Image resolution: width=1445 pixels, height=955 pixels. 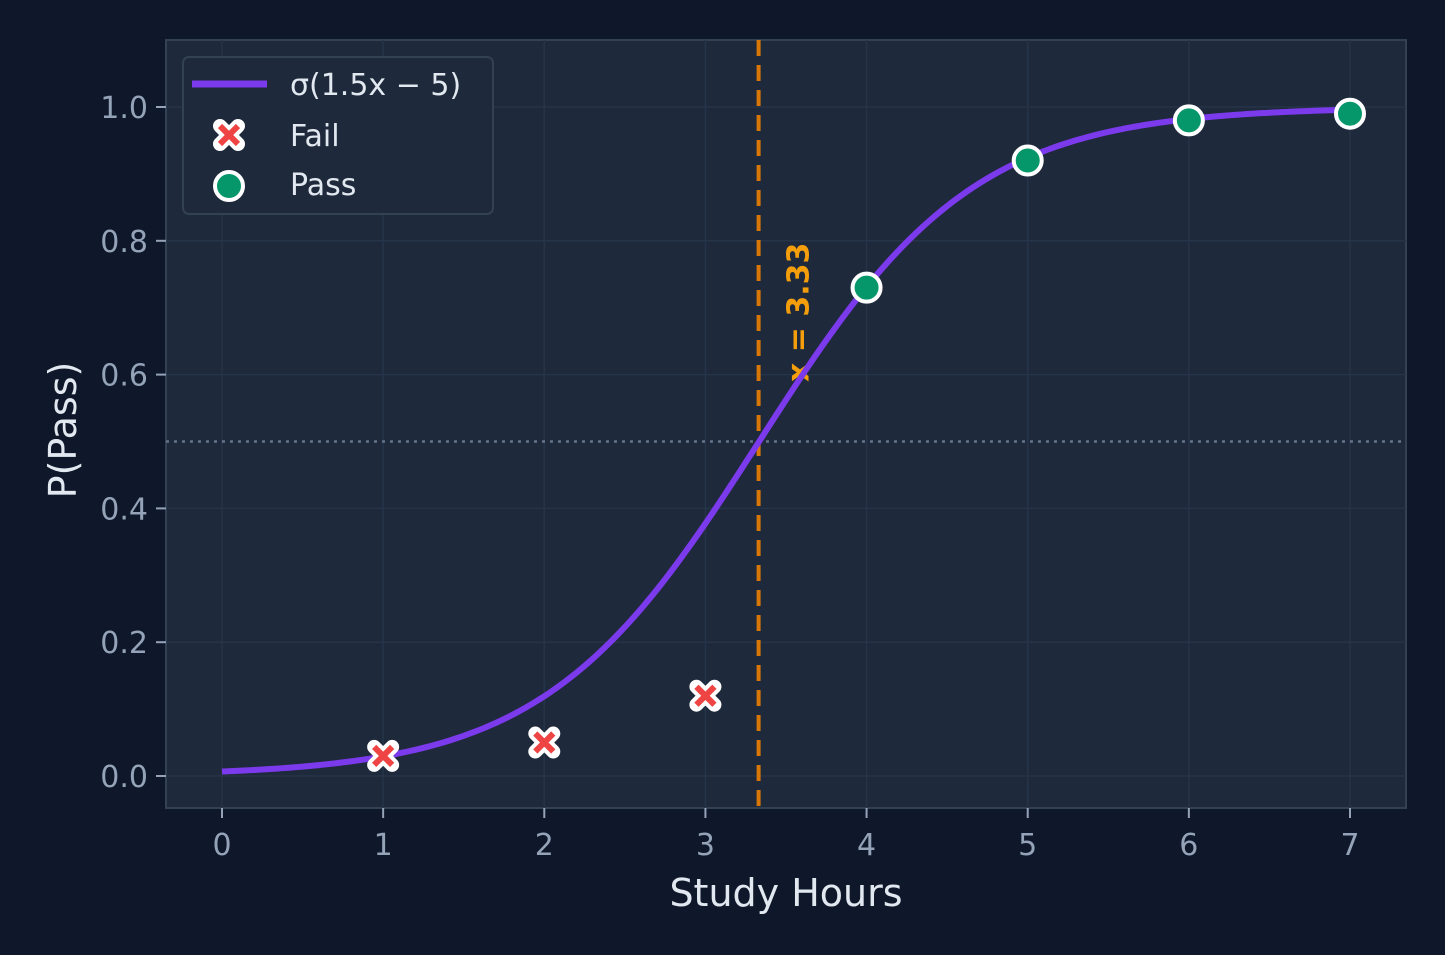 What do you see at coordinates (124, 509) in the screenshot?
I see `y-tick-label: 0.4` at bounding box center [124, 509].